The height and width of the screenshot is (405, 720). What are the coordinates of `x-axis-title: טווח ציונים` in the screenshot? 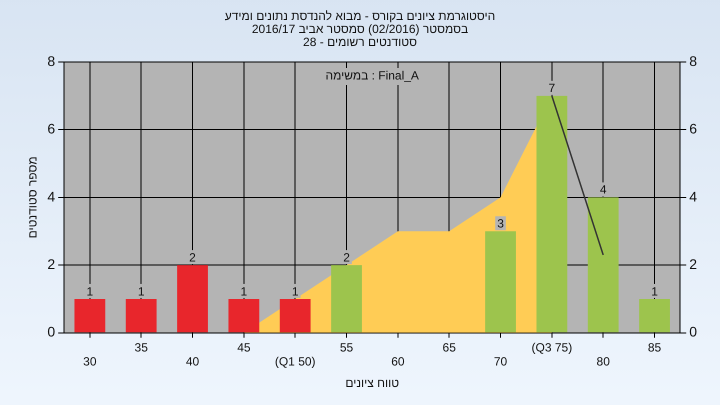 It's located at (372, 383).